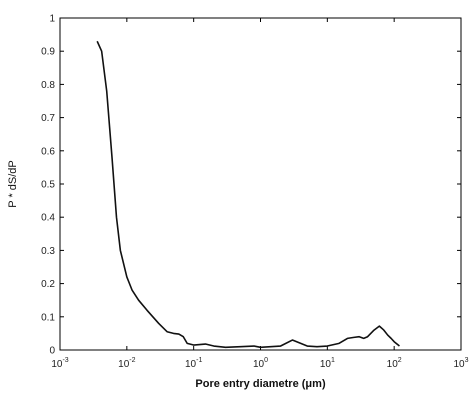 The height and width of the screenshot is (393, 472). Describe the element at coordinates (193, 363) in the screenshot. I see `x-tick-label: 10⁻¹` at that location.